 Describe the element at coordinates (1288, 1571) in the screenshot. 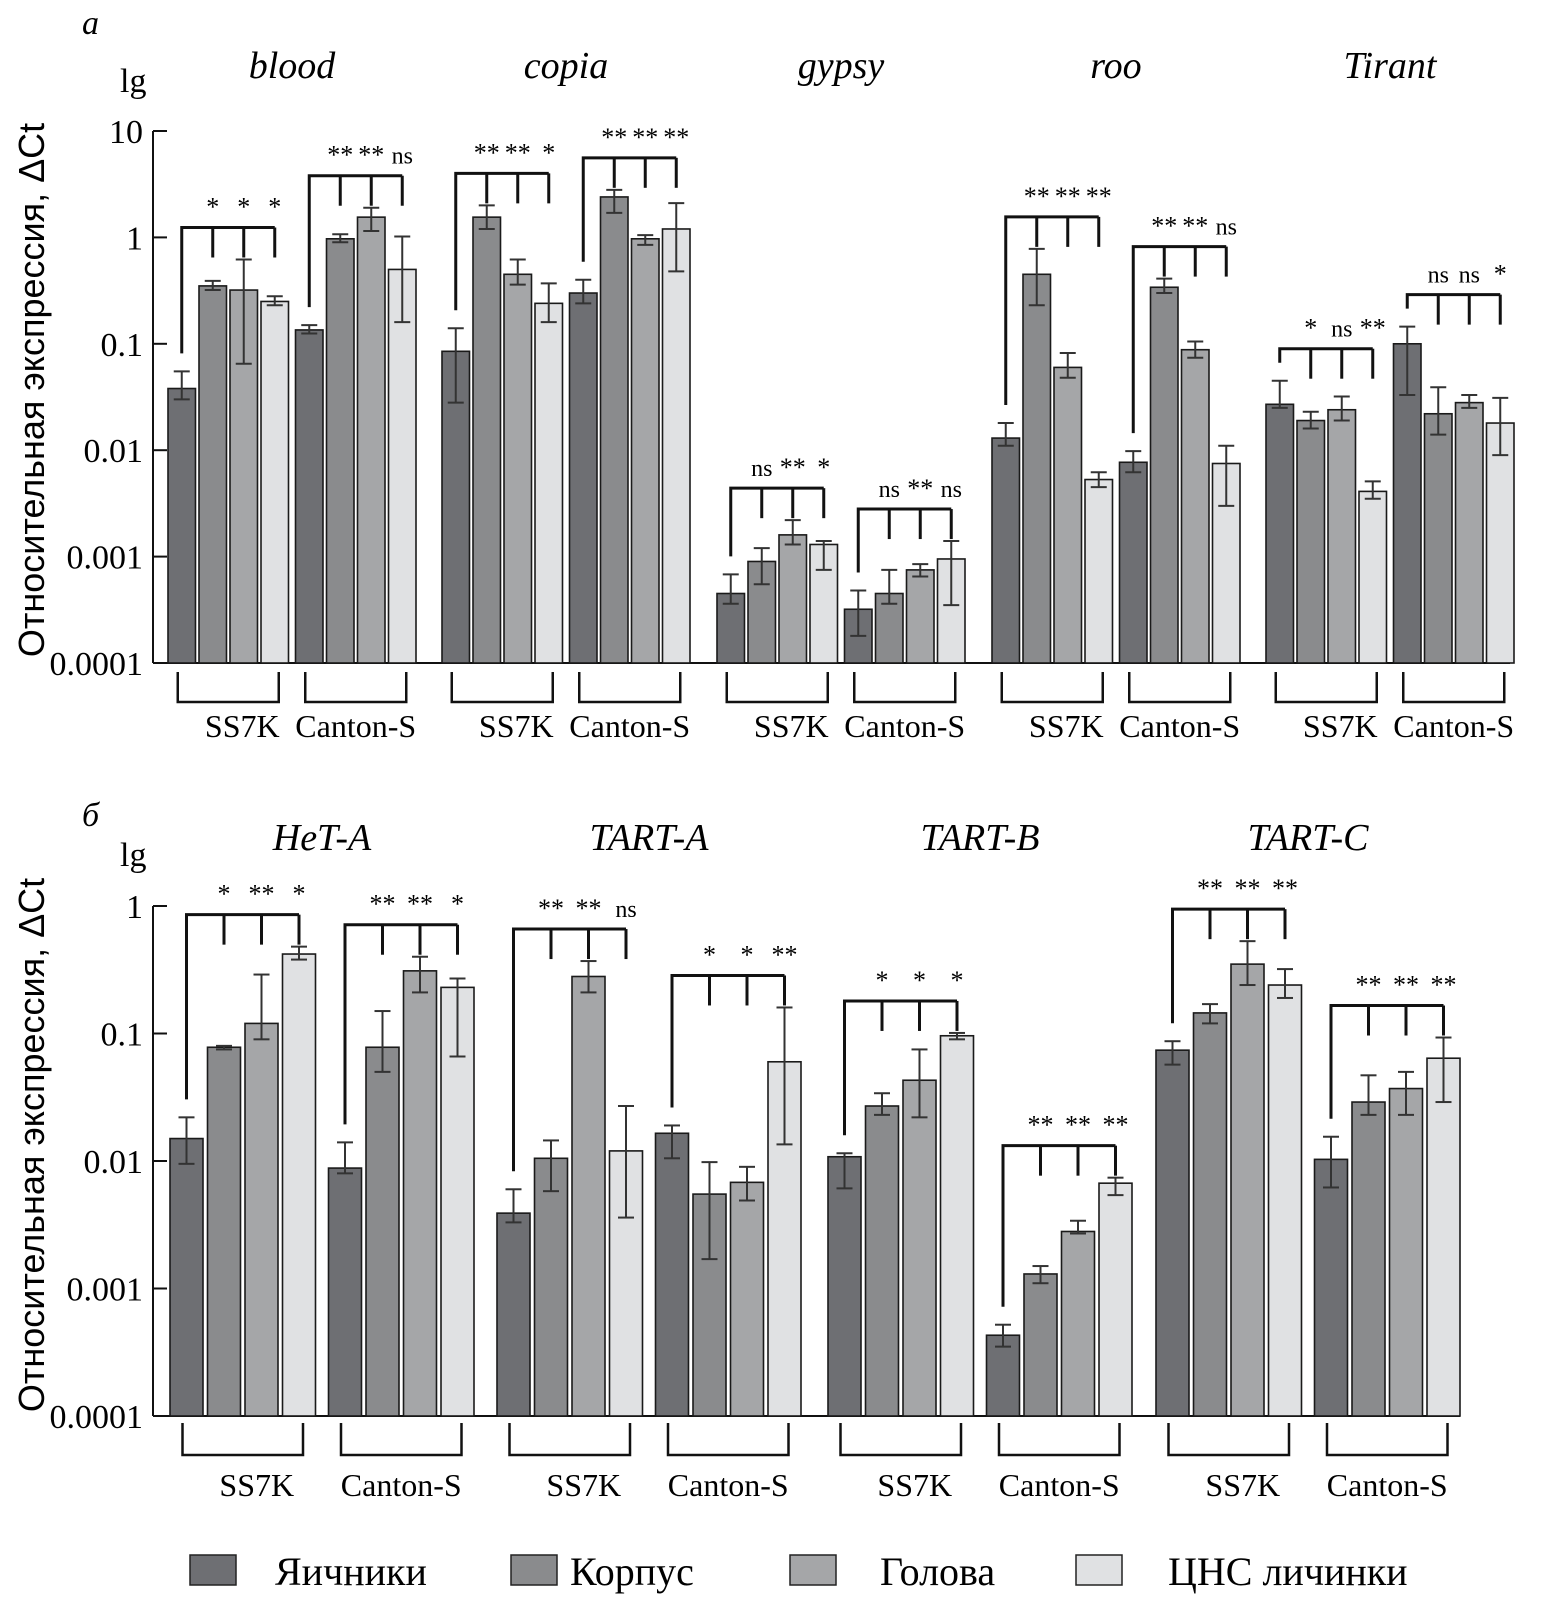

I see `legend-label-larval-cns: ЦНС личинки` at that location.